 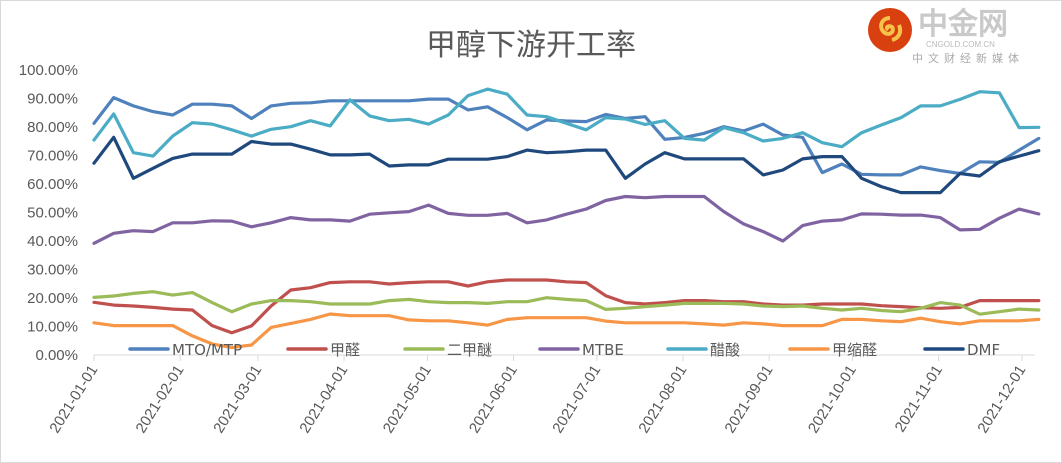 What do you see at coordinates (323, 399) in the screenshot?
I see `x-tick-label: 2021-04-01` at bounding box center [323, 399].